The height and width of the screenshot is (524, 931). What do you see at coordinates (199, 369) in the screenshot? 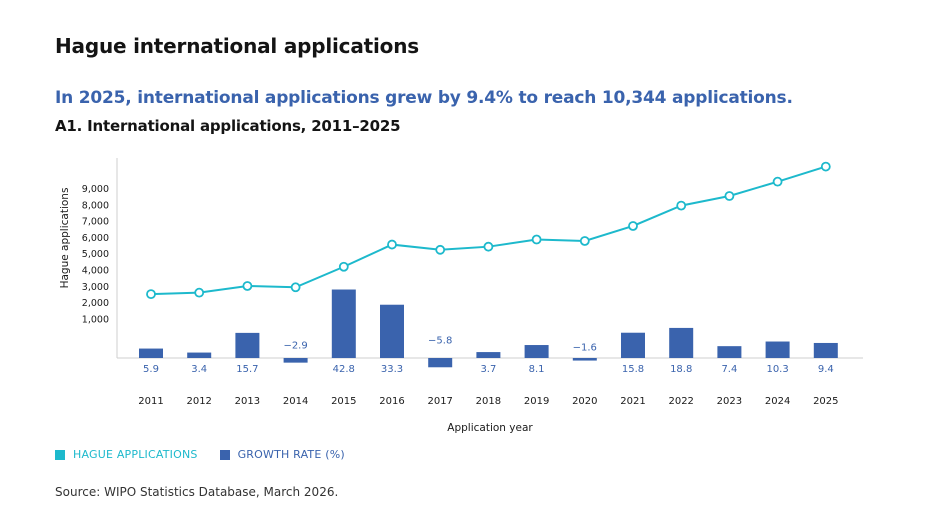
I see `bar-value-label: 3.4` at bounding box center [199, 369].